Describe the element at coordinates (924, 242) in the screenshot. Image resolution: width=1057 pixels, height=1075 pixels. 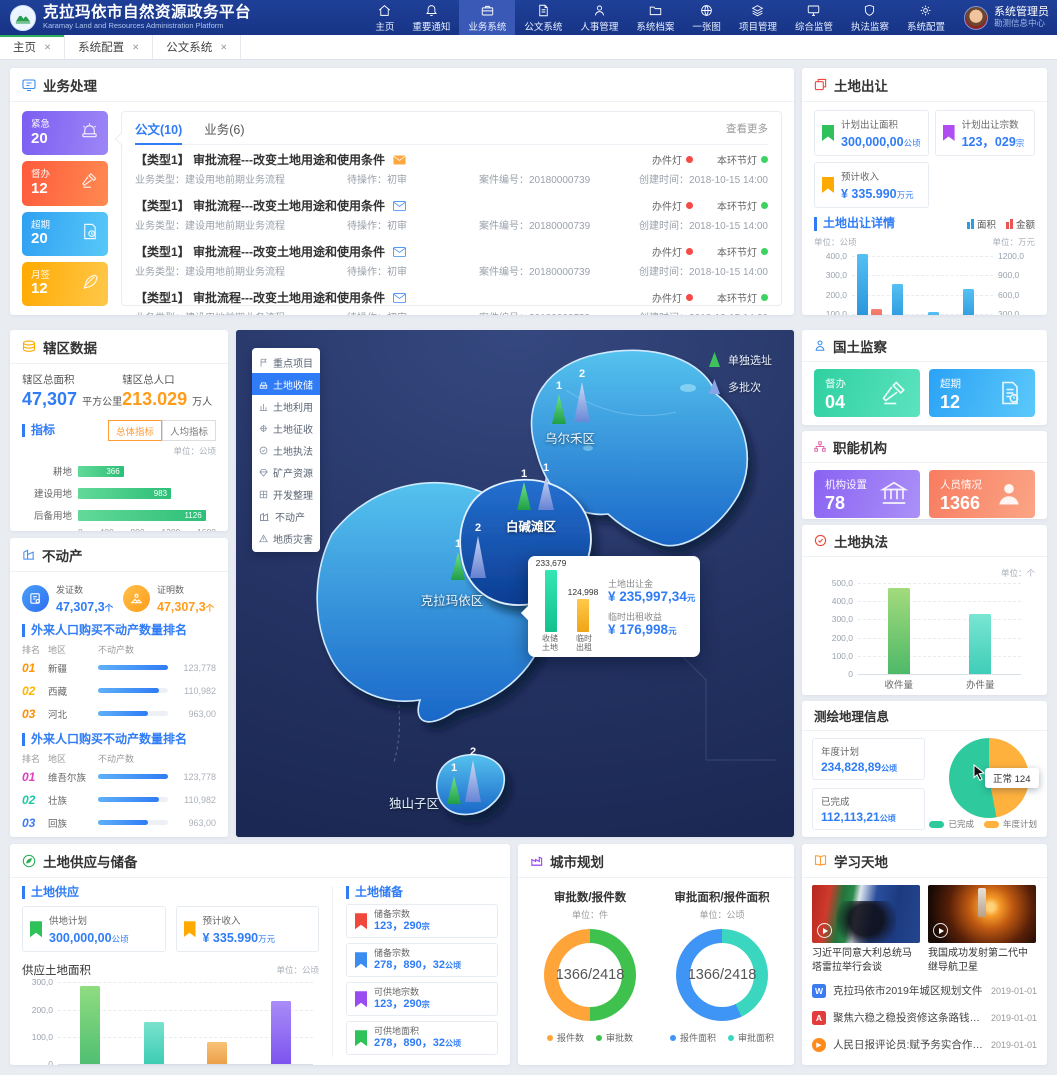
I see `axis-units: 单位：公顷 单位：万元` at that location.